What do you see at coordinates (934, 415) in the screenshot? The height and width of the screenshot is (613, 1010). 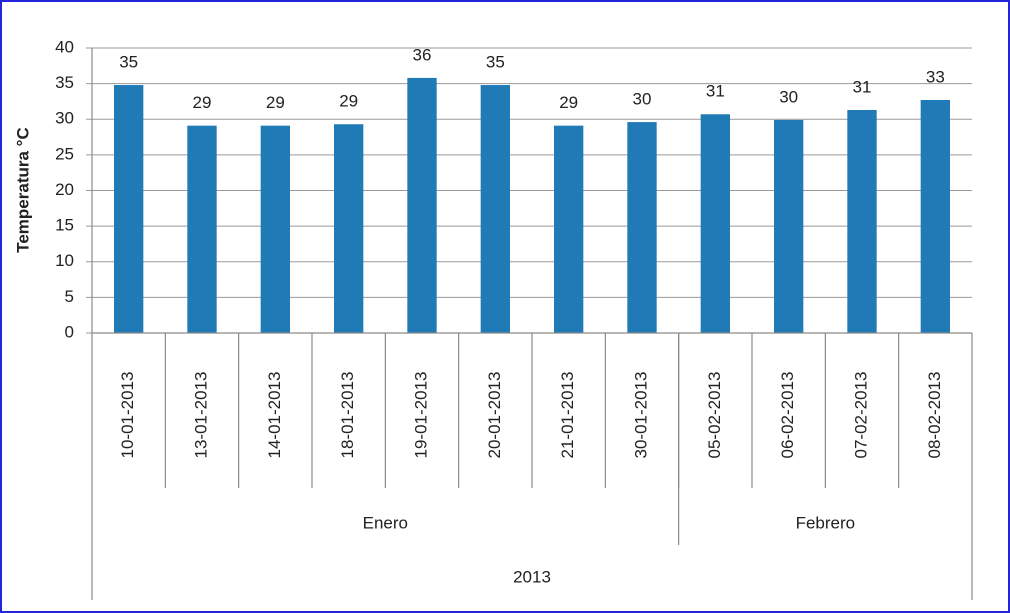 I see `x-tick-label: 08-02-2013` at bounding box center [934, 415].